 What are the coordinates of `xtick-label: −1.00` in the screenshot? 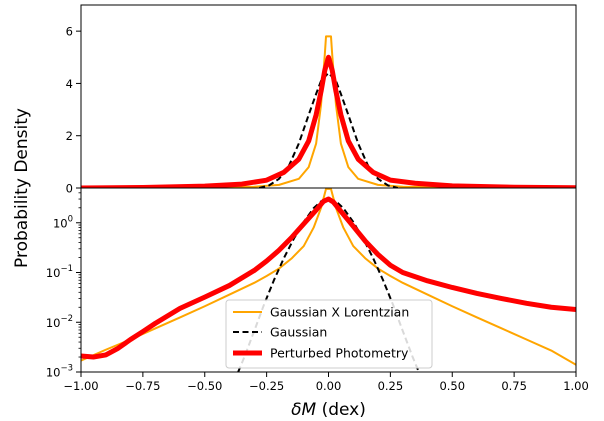 It's located at (80, 386).